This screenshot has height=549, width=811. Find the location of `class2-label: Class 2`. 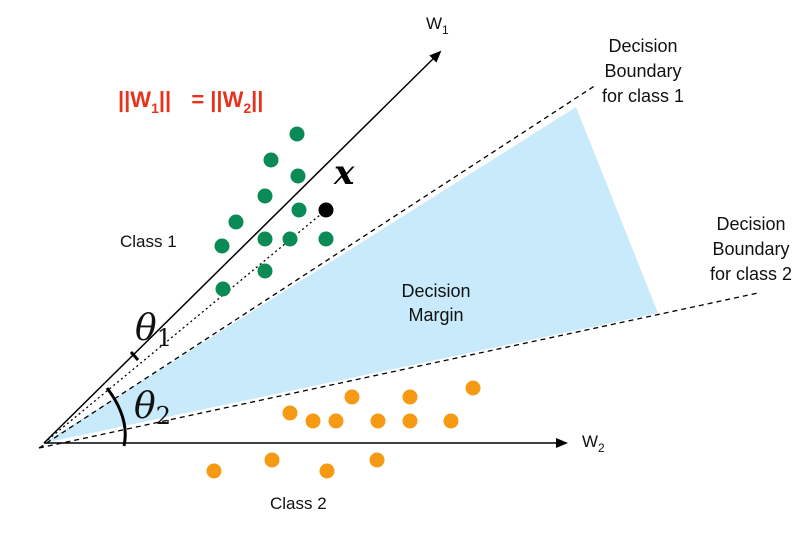

class2-label: Class 2 is located at coordinates (298, 503).